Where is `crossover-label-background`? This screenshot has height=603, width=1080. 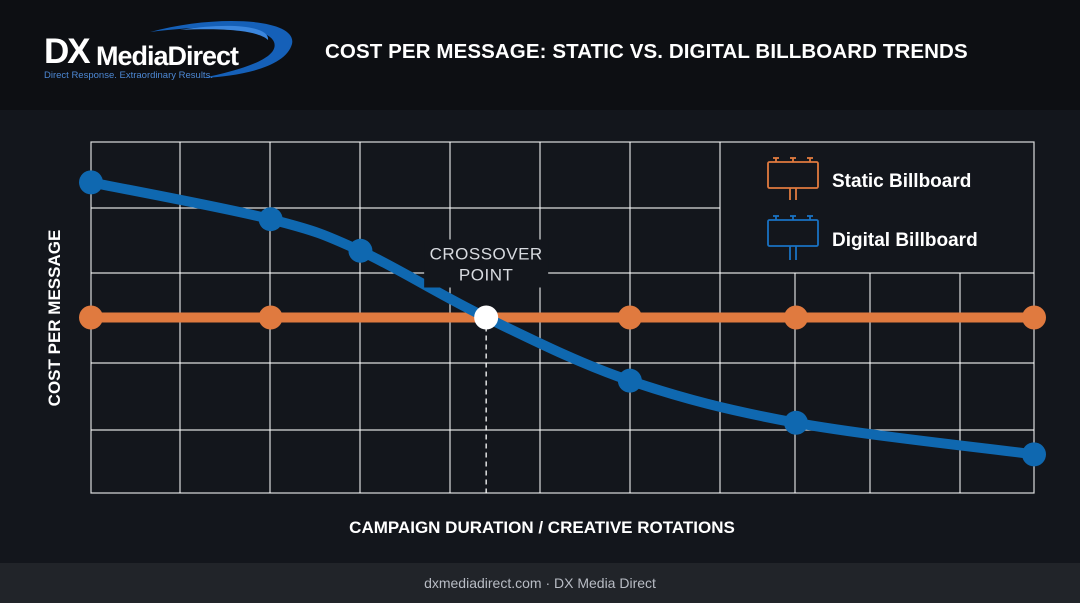
crossover-label-background is located at coordinates (486, 263).